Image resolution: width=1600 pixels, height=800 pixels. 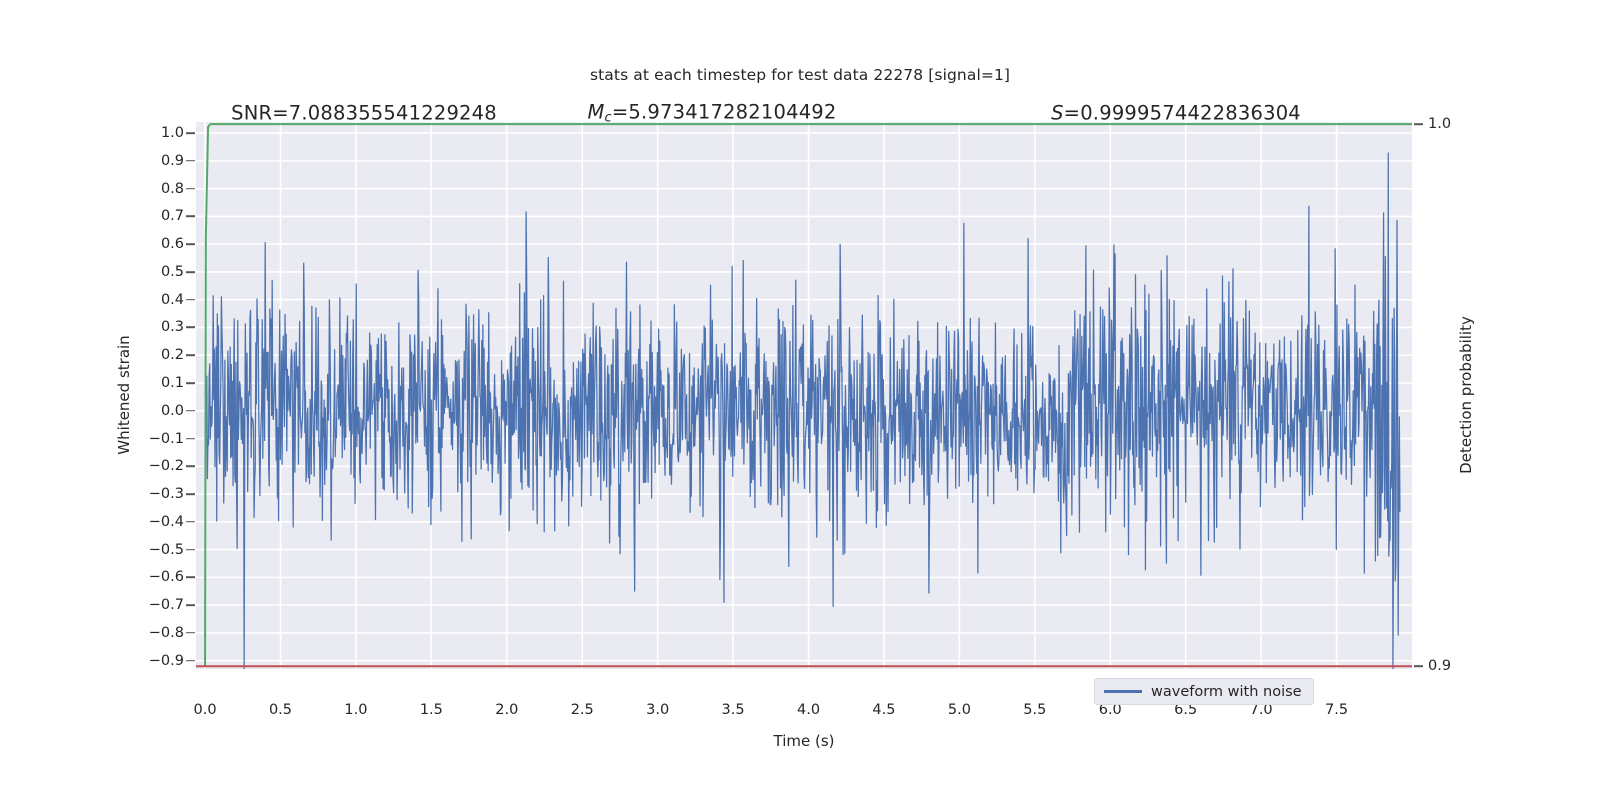 What do you see at coordinates (172, 410) in the screenshot?
I see `y-tick-label-left: 0.0` at bounding box center [172, 410].